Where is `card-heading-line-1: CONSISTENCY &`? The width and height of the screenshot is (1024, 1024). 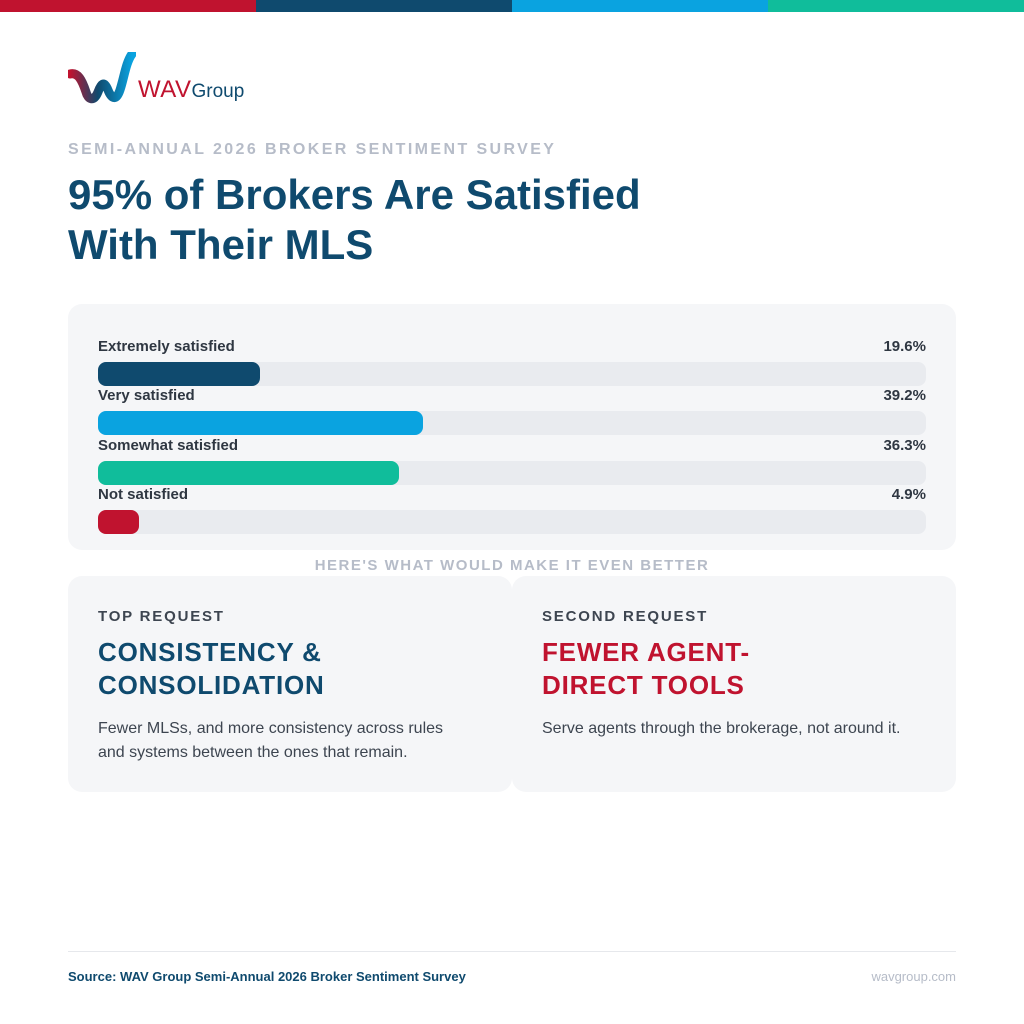 card-heading-line-1: CONSISTENCY & is located at coordinates (210, 652).